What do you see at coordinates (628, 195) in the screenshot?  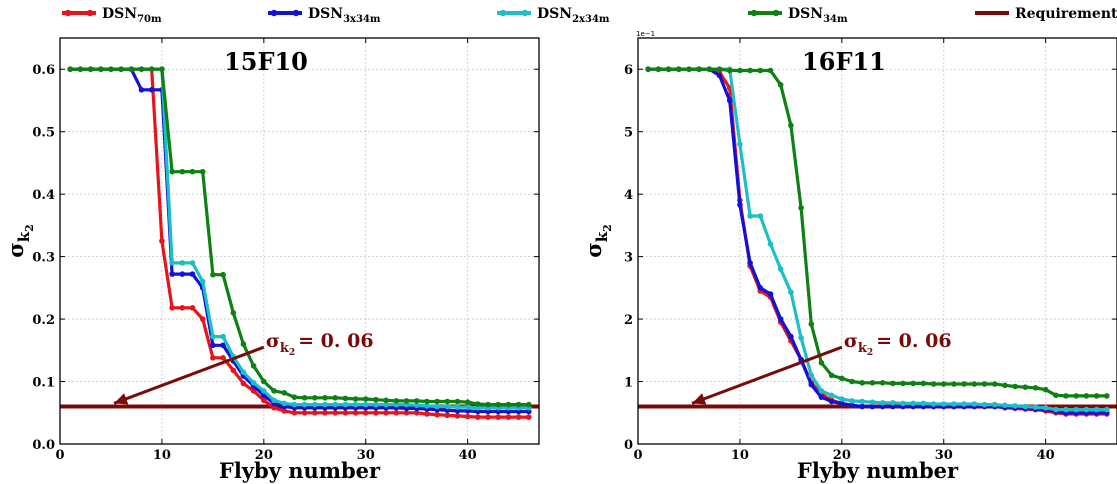 I see `y-tick-label: 4` at bounding box center [628, 195].